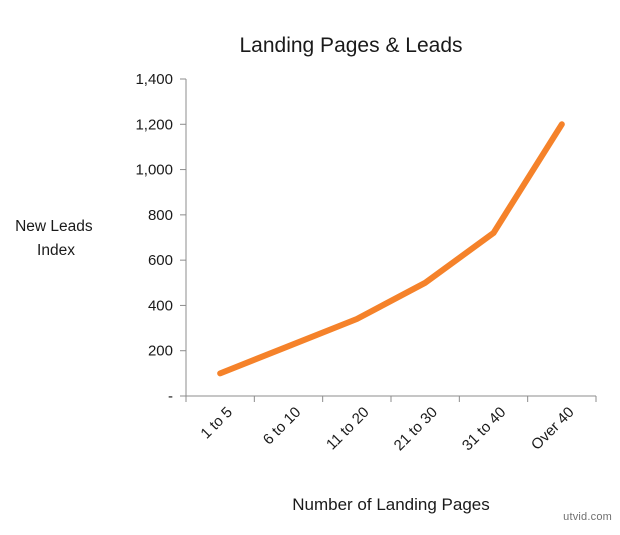 This screenshot has width=620, height=535. What do you see at coordinates (54, 226) in the screenshot?
I see `y-axis-label-line-1: New Leads` at bounding box center [54, 226].